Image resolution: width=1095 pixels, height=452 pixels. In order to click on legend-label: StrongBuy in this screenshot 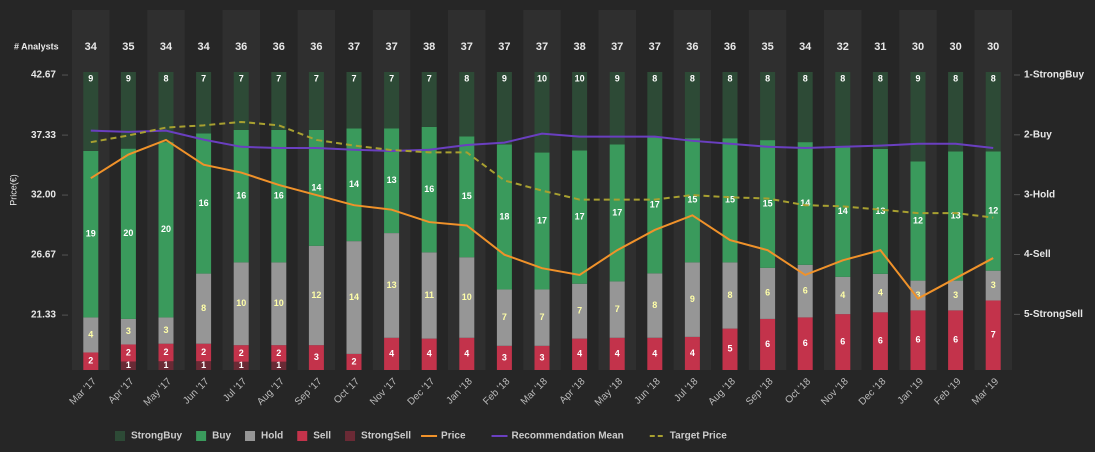, I will do `click(157, 436)`.